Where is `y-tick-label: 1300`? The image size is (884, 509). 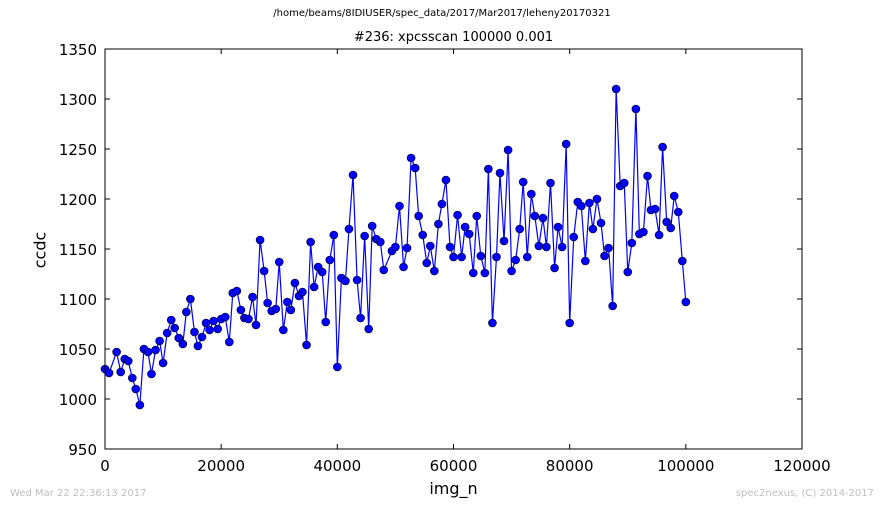
y-tick-label: 1300 is located at coordinates (78, 100).